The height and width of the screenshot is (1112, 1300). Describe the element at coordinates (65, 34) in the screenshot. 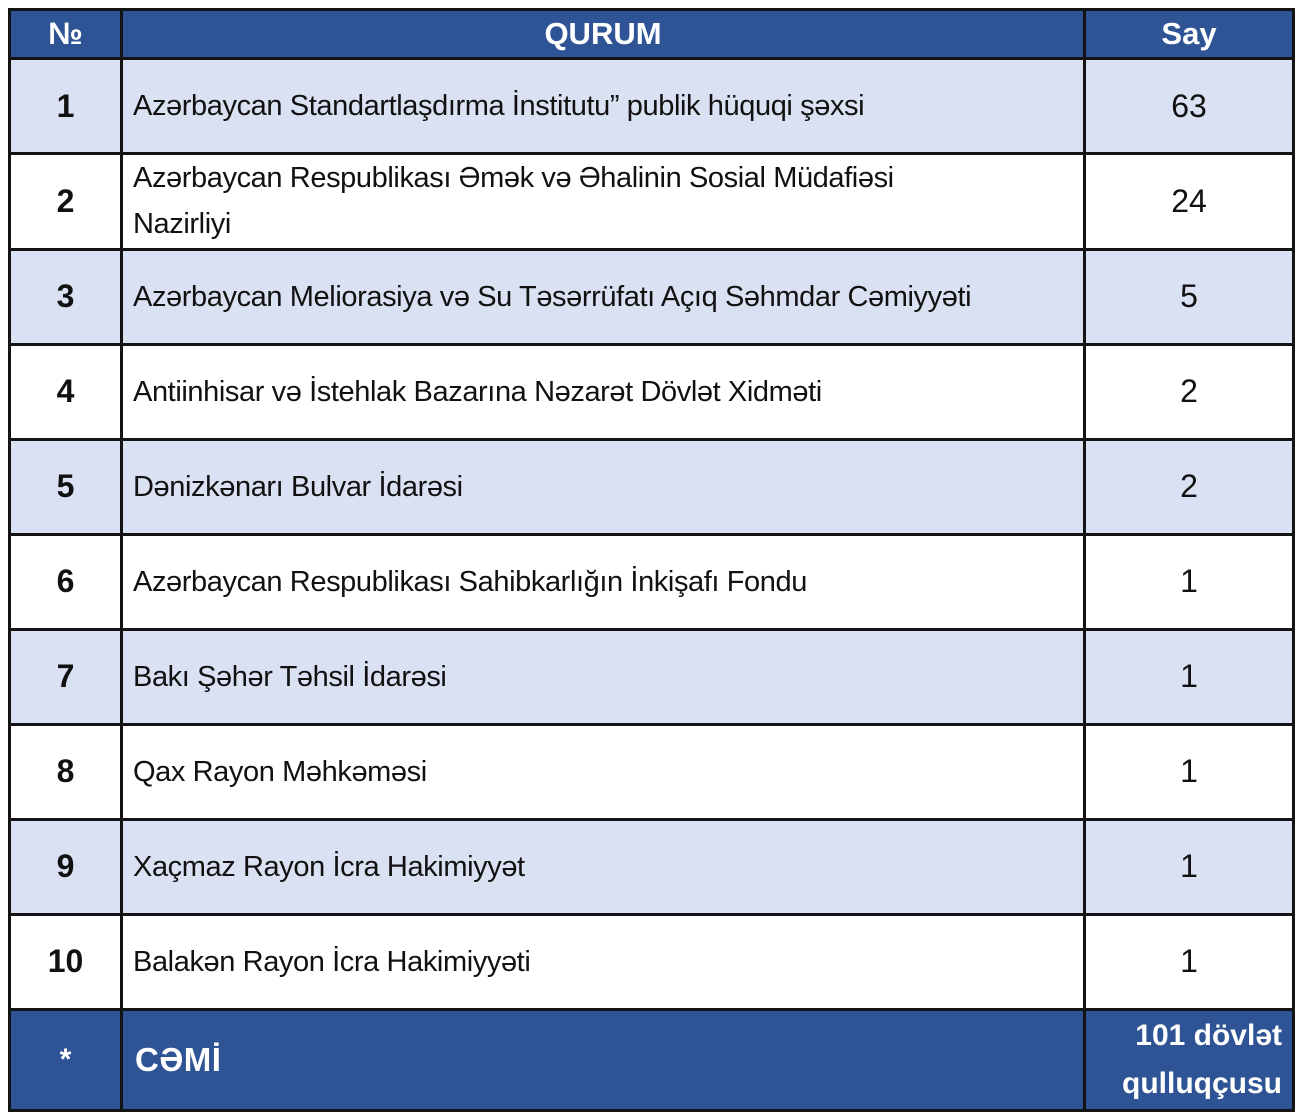

I see `column-header-num: №` at that location.